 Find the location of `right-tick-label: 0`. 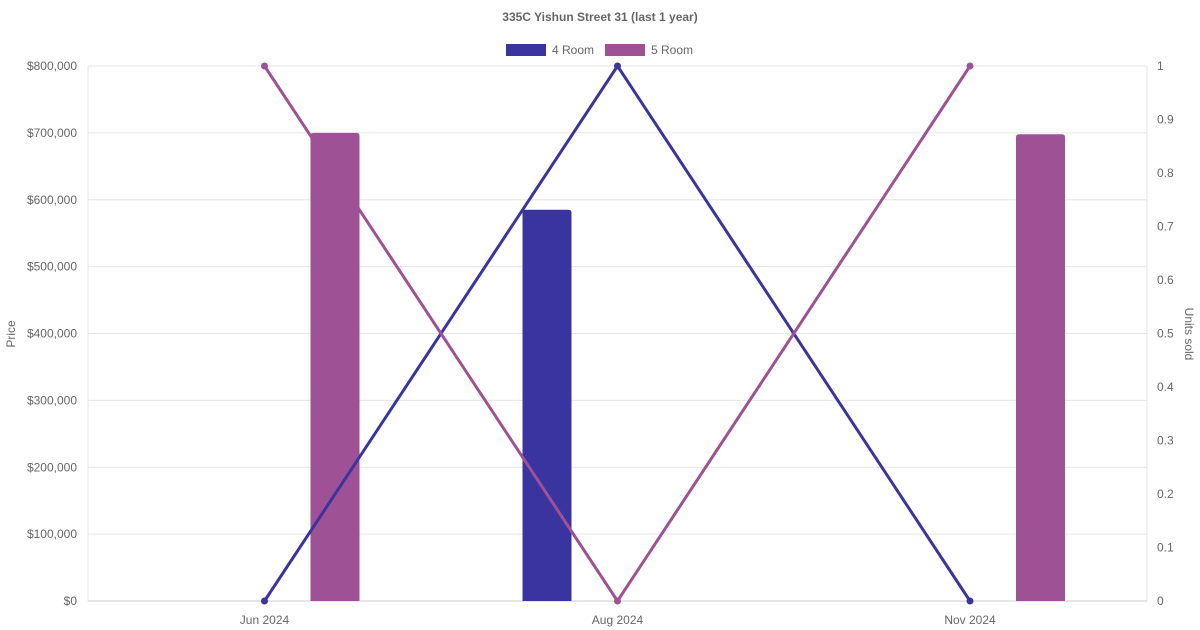

right-tick-label: 0 is located at coordinates (1160, 601).